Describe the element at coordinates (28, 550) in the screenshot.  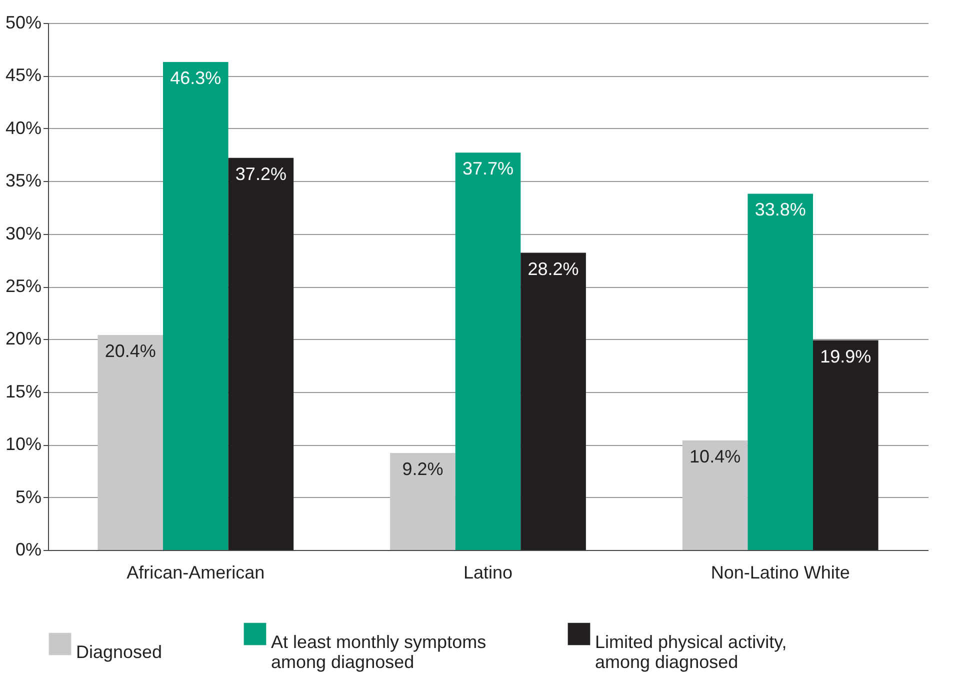
I see `y-tick-label: 0%` at that location.